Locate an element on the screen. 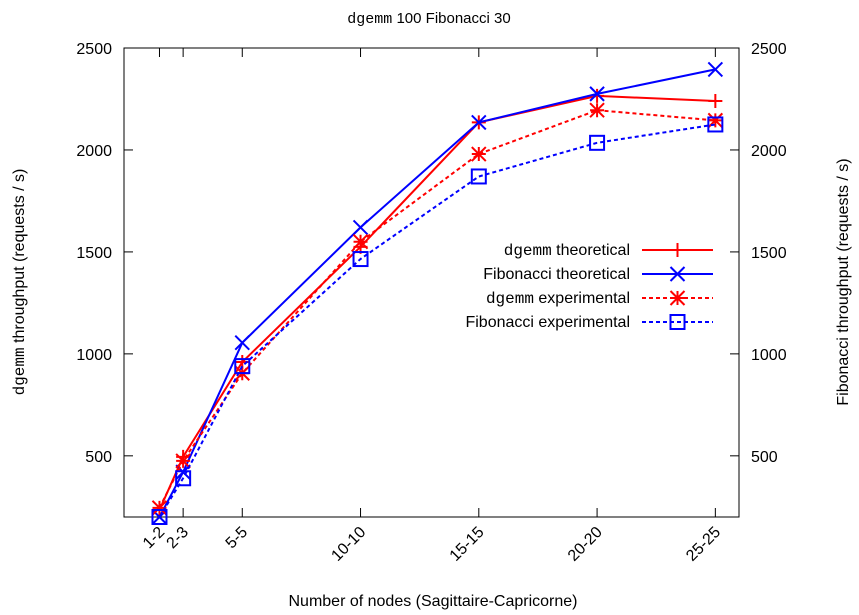 This screenshot has width=859, height=615. legend-entry: dgemm theoretical is located at coordinates (608, 251).